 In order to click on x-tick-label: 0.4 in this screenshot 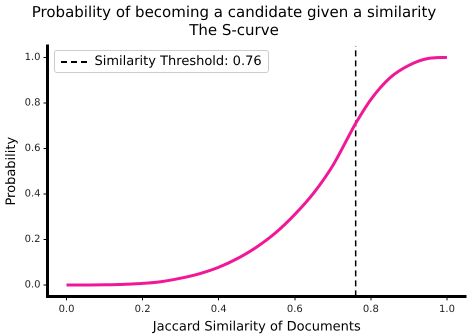, I will do `click(218, 309)`.